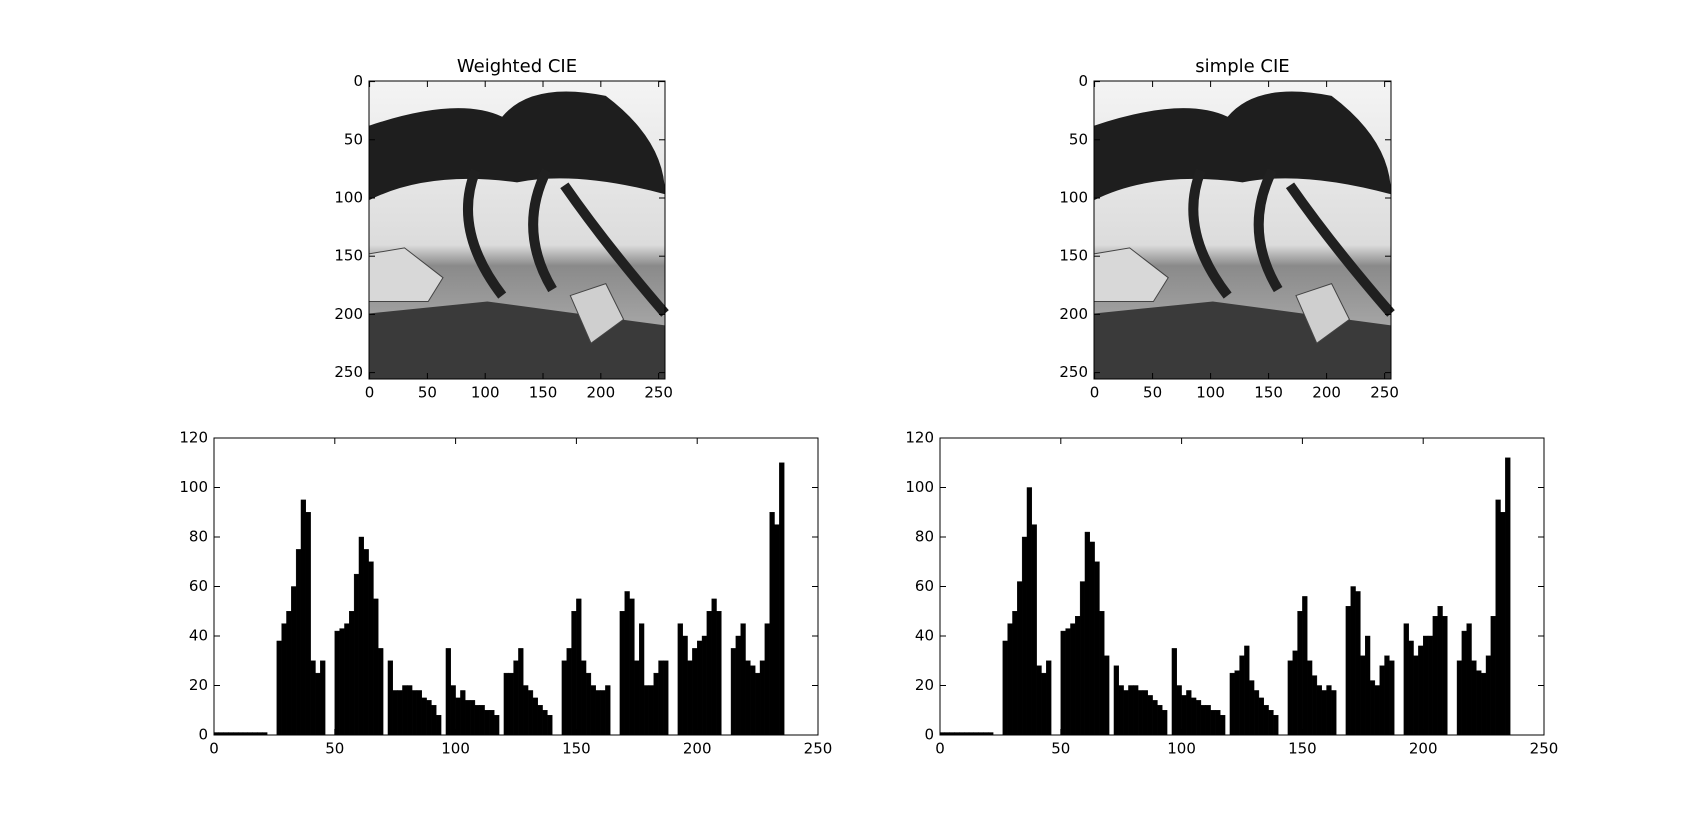 This screenshot has width=1707, height=813. Describe the element at coordinates (658, 393) in the screenshot. I see `x-tick-label: 250` at that location.